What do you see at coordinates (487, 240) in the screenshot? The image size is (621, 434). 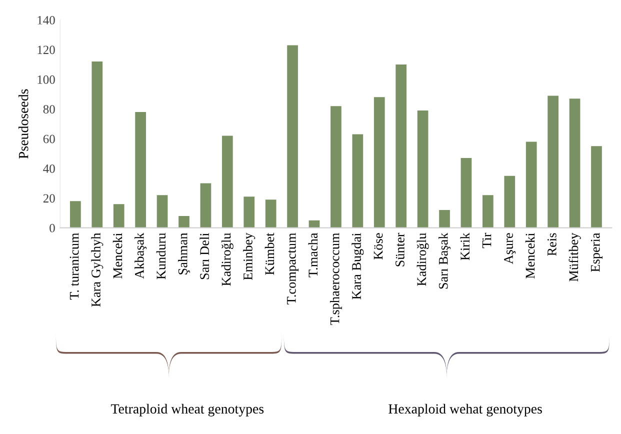 I see `x-tick-label: Tir` at bounding box center [487, 240].